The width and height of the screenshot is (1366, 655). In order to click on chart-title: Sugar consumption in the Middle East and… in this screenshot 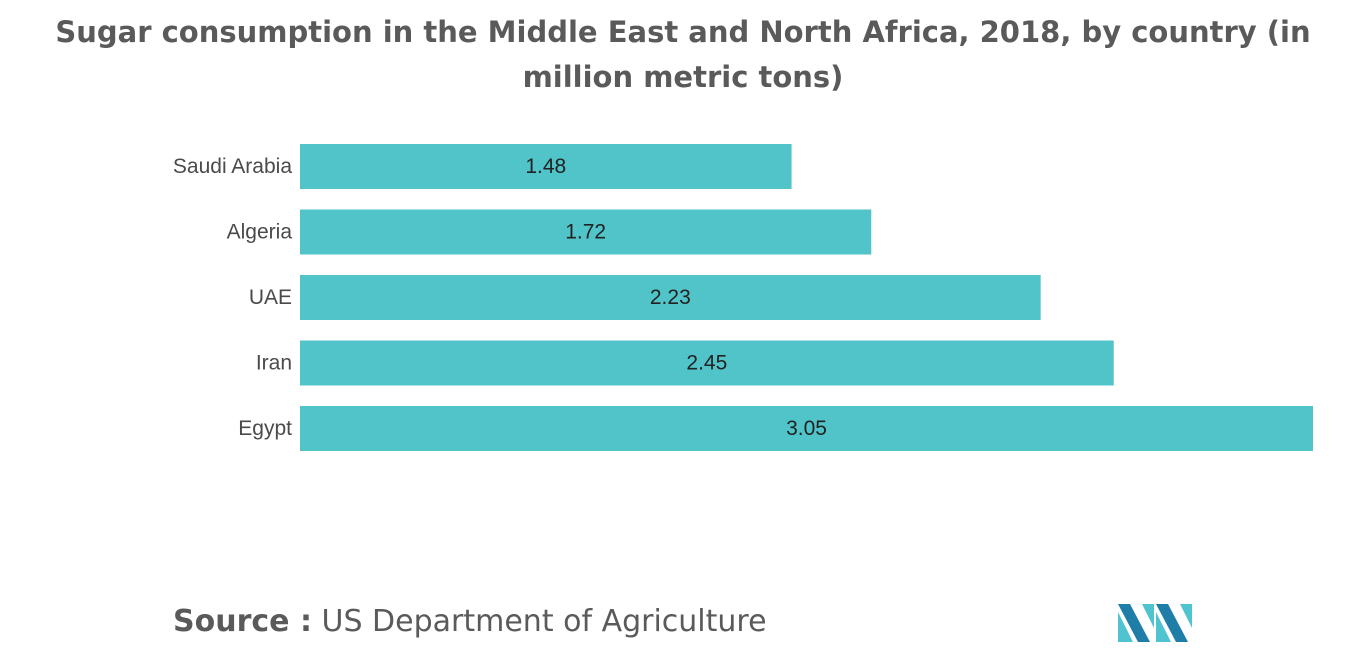, I will do `click(683, 54)`.